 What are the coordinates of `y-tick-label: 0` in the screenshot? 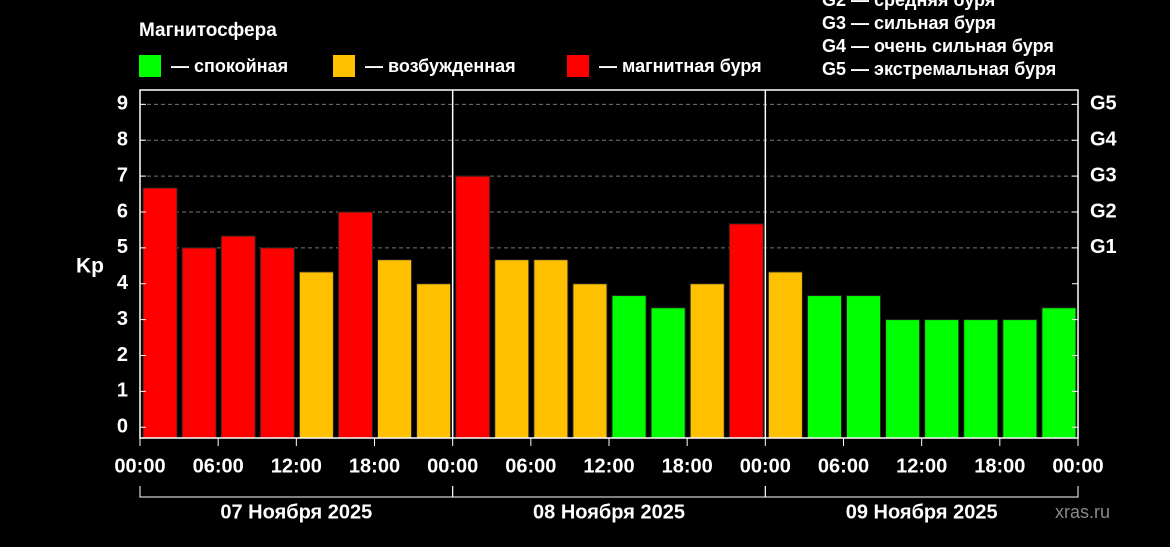 It's located at (122, 427).